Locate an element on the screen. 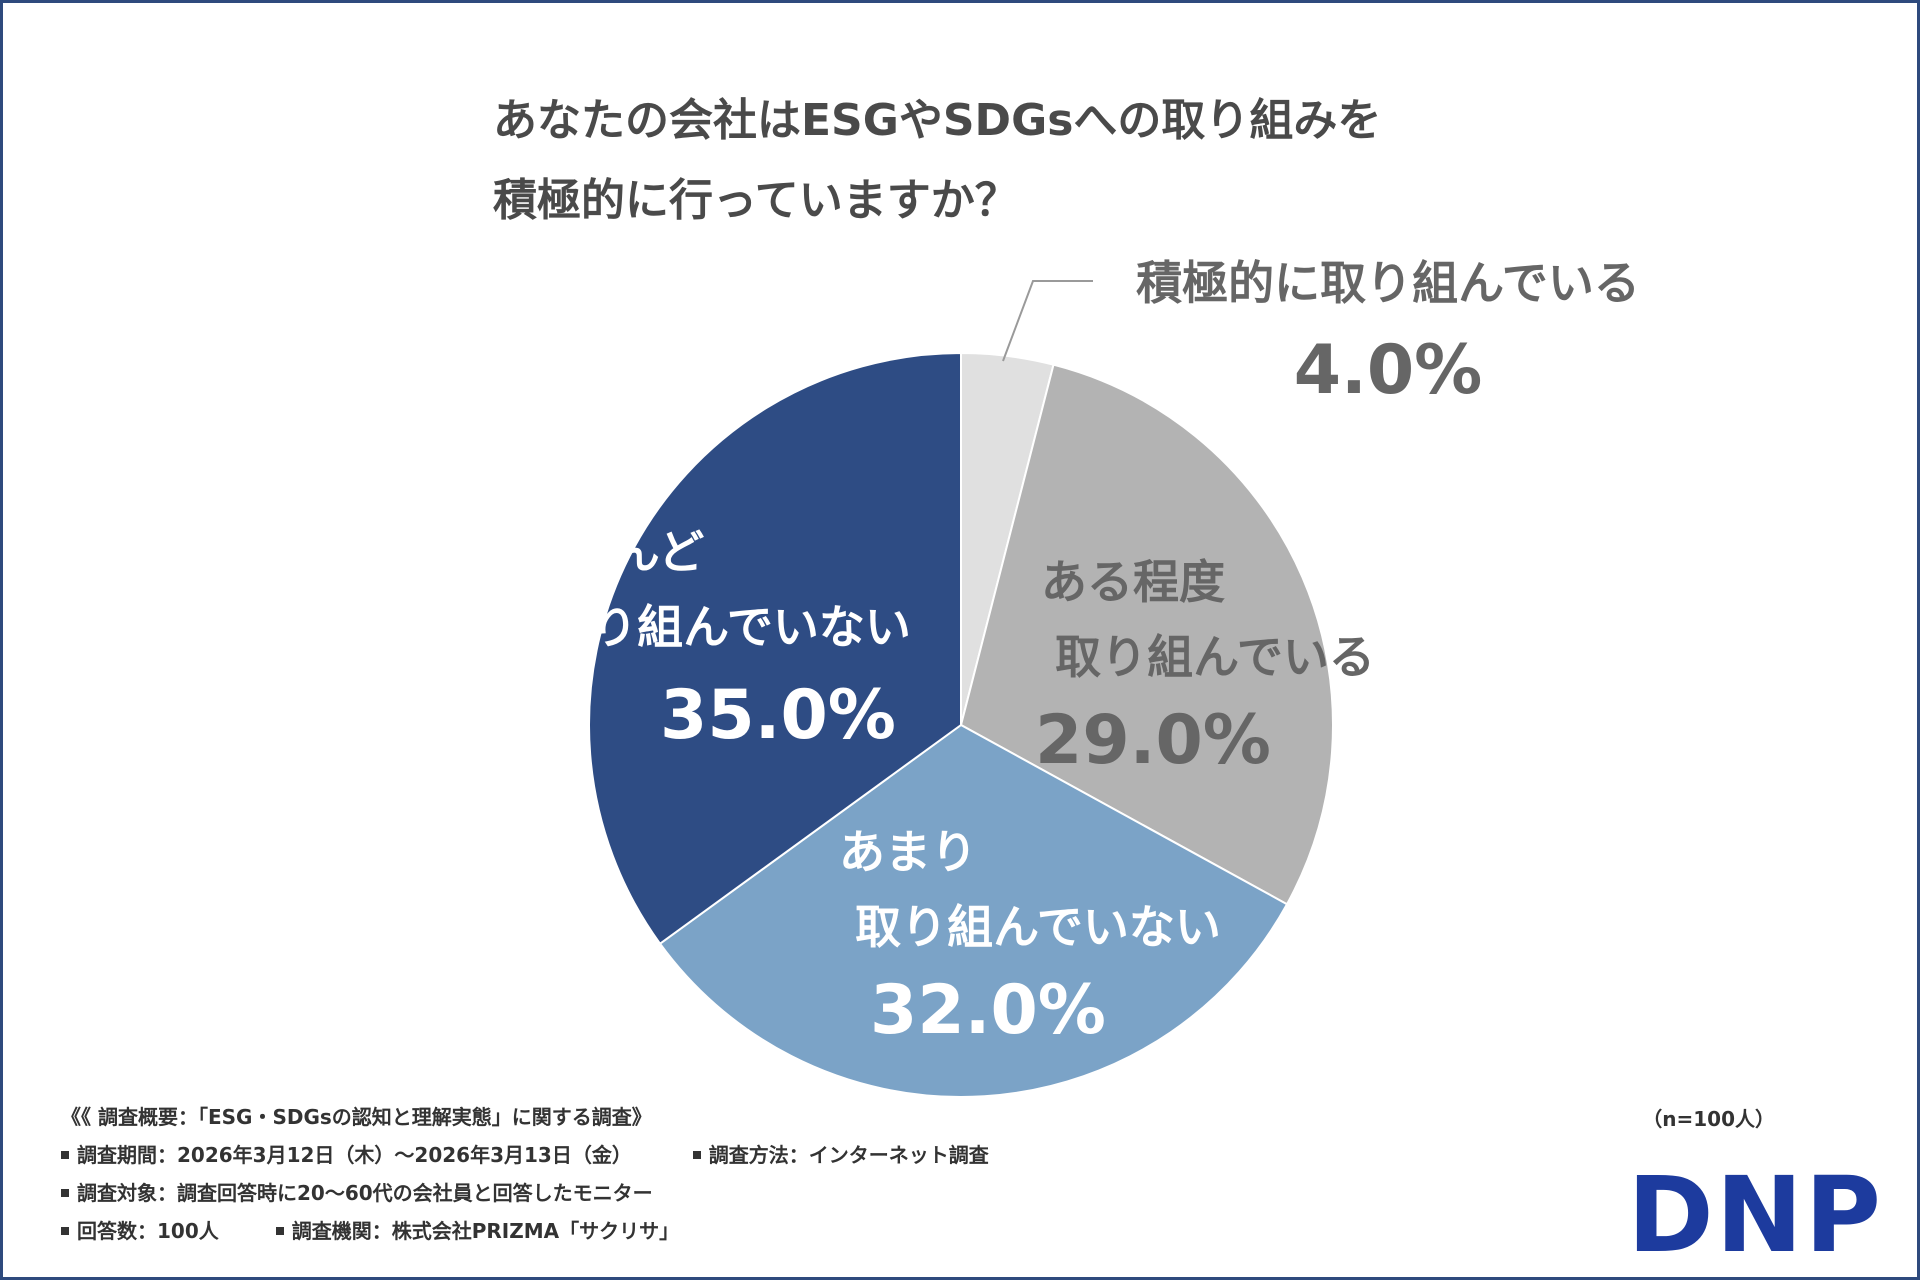  slice-label-hardly-line-1: ほとんど is located at coordinates (613, 552).